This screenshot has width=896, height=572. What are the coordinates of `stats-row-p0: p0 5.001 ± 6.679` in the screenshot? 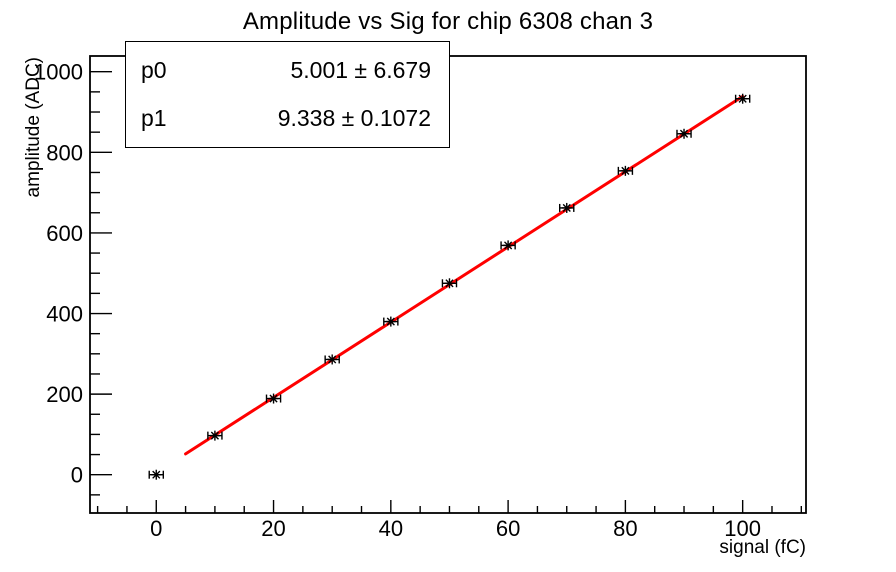 It's located at (286, 70).